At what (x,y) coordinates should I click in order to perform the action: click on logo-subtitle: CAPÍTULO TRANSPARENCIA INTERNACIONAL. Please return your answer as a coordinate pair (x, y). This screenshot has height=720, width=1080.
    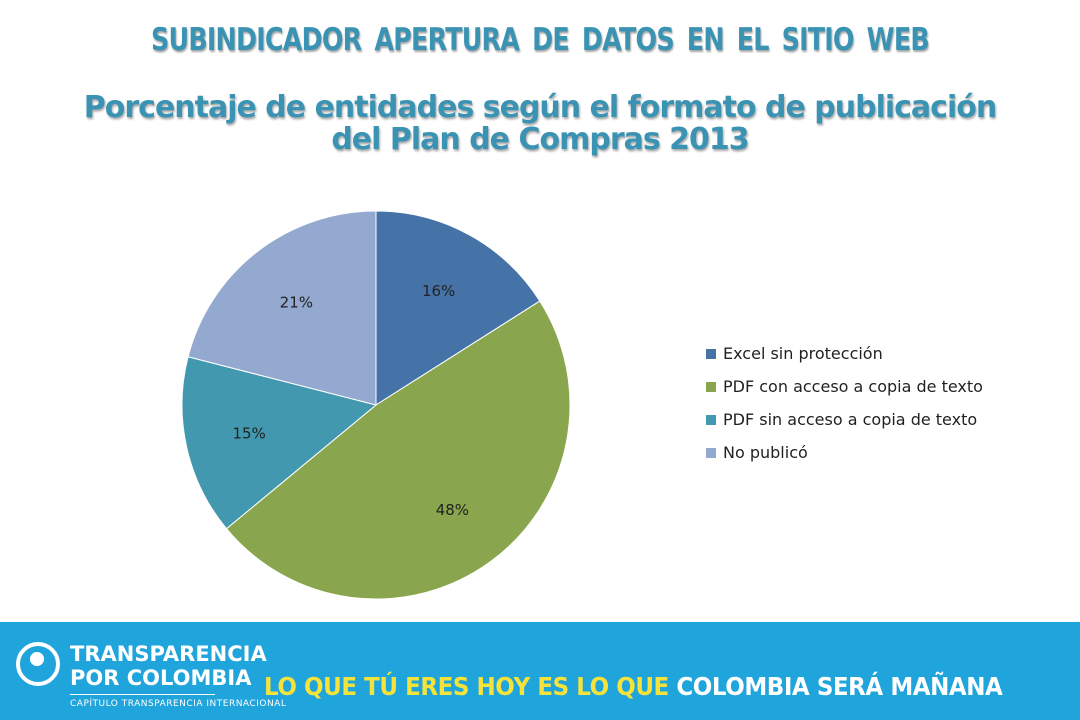
    Looking at the image, I should click on (178, 704).